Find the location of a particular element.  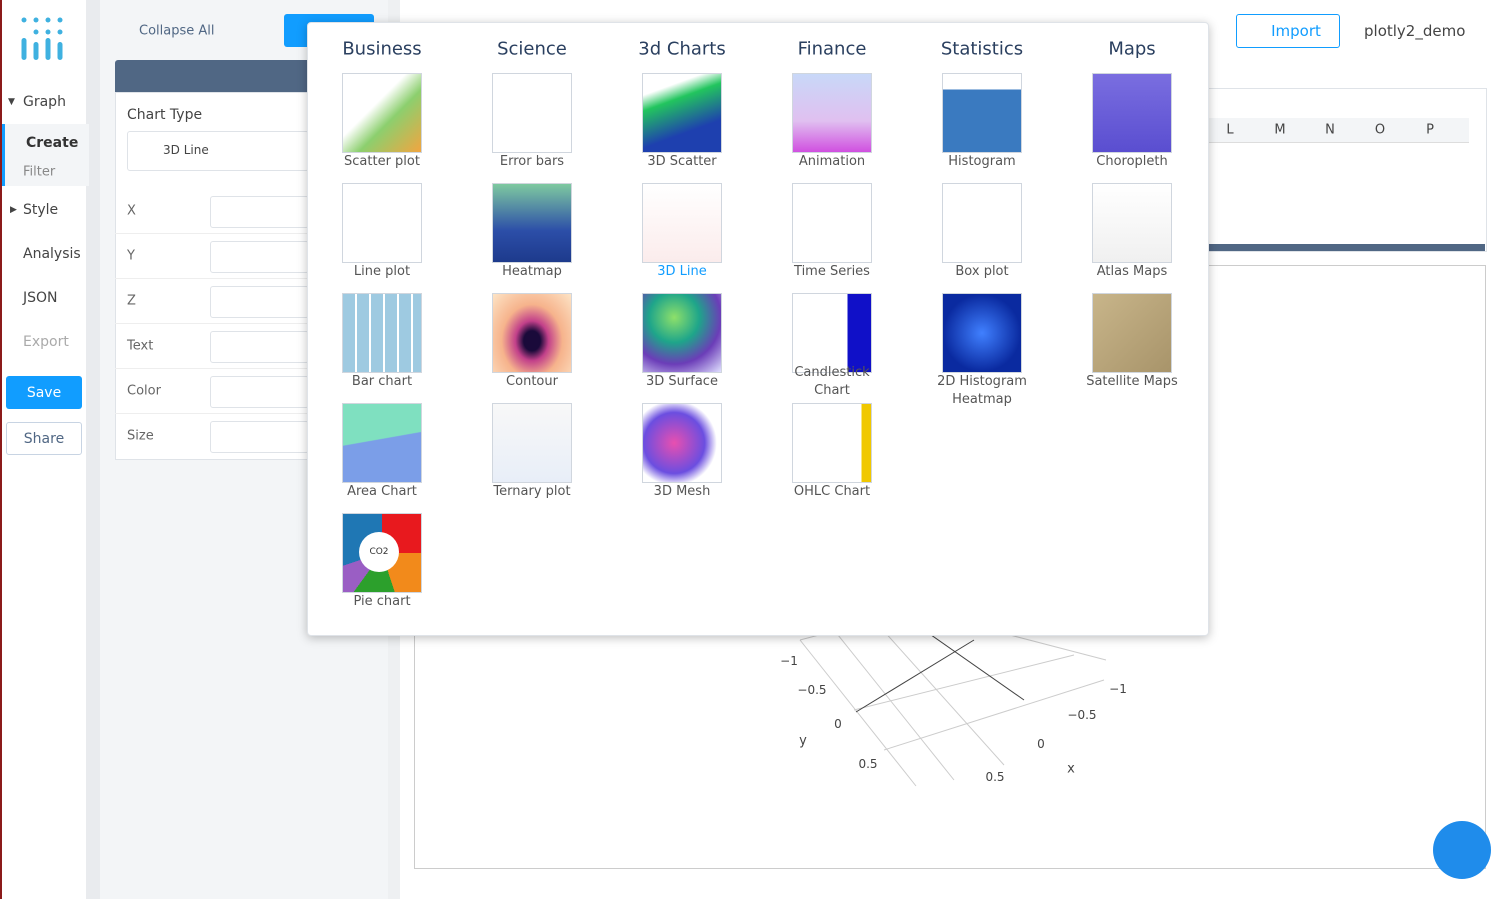

nav-item: Graph is located at coordinates (44, 102).